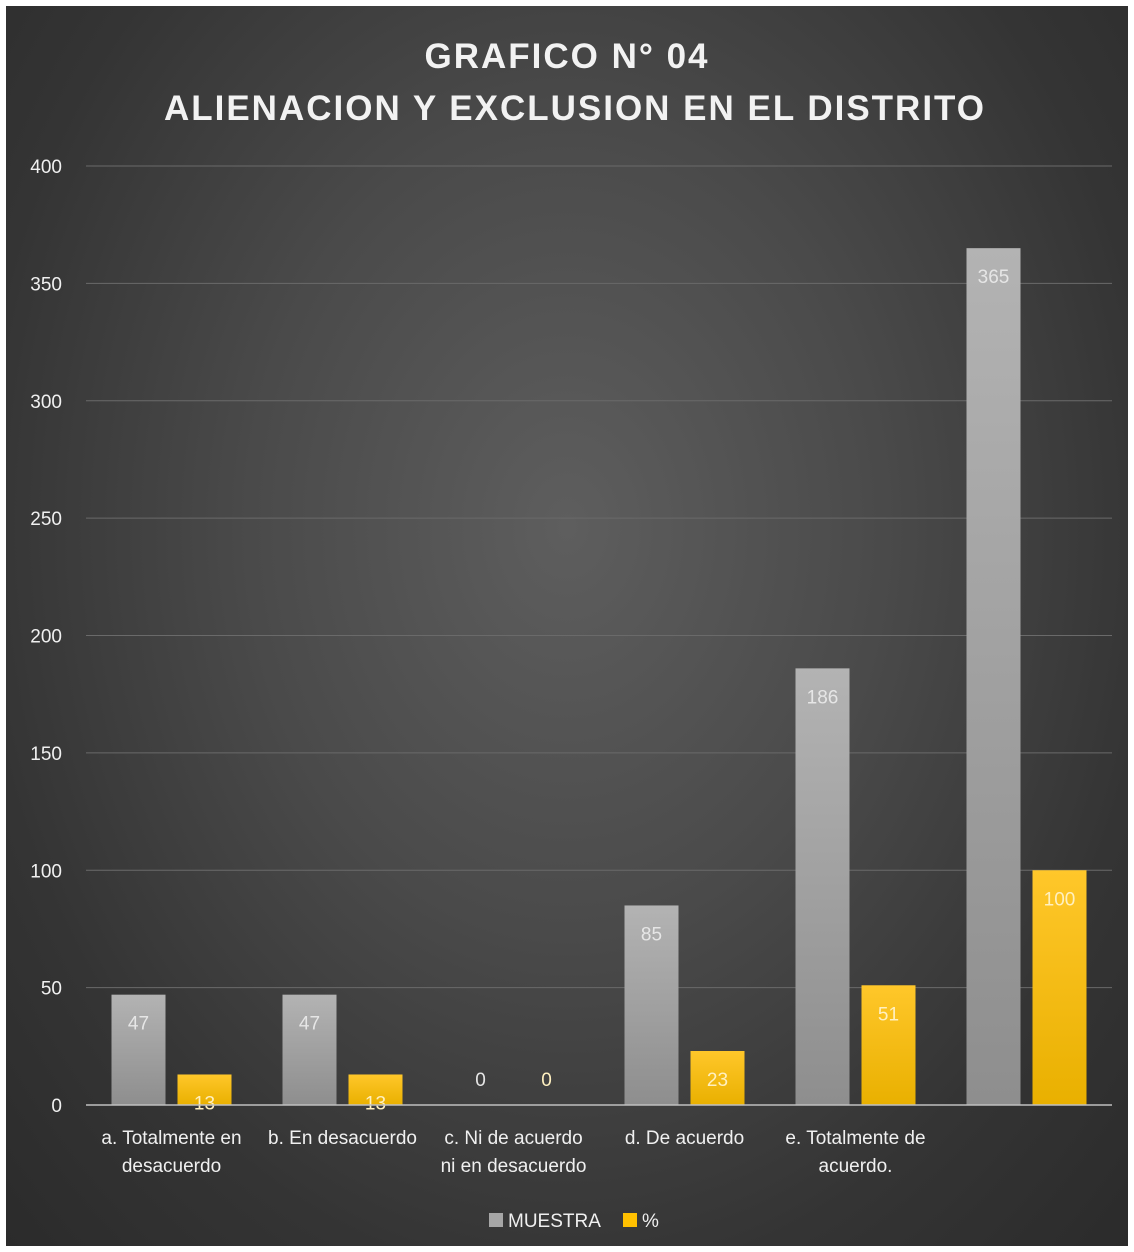 This screenshot has width=1134, height=1252. What do you see at coordinates (513, 1138) in the screenshot?
I see `category-label: c. Ni de acuerdo` at bounding box center [513, 1138].